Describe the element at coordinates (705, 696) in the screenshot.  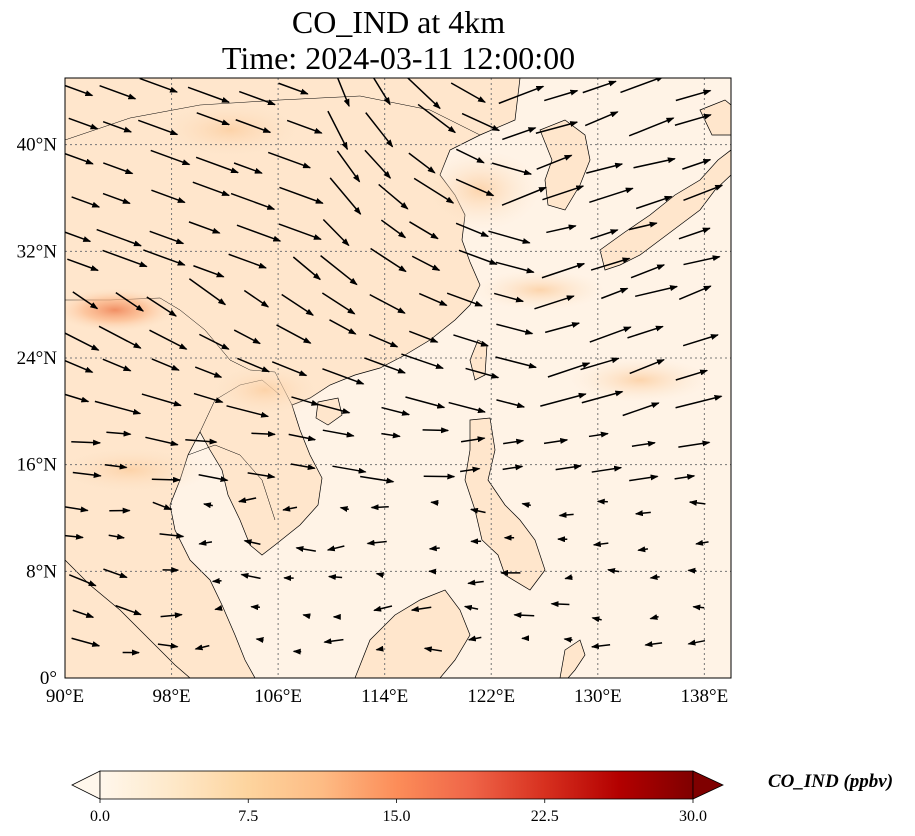
I see `lon-tick-label: 138°E` at that location.